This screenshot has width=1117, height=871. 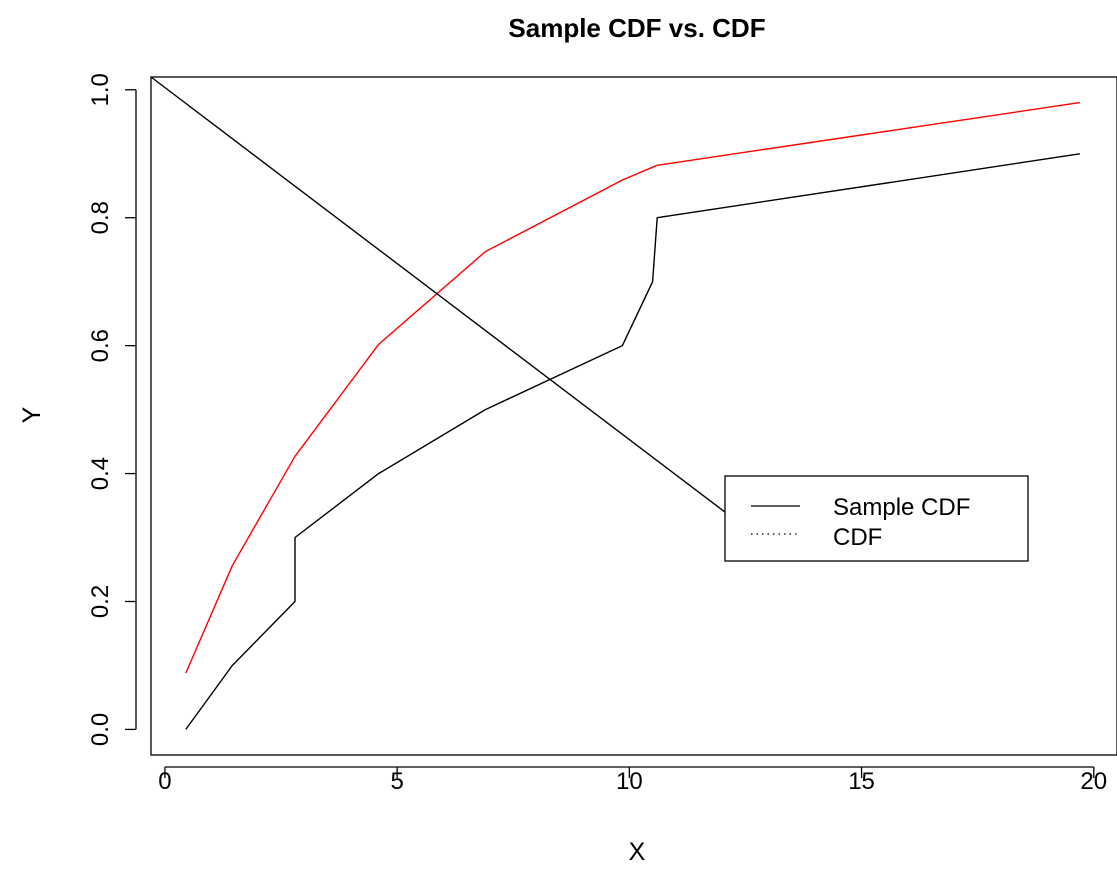 What do you see at coordinates (164, 781) in the screenshot?
I see `x-tick-label: 0` at bounding box center [164, 781].